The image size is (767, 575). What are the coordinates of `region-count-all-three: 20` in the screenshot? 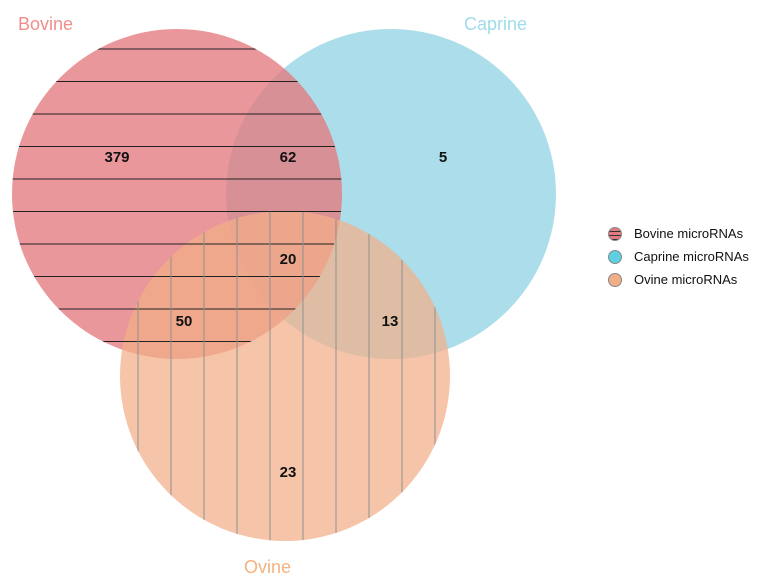 It's located at (288, 259).